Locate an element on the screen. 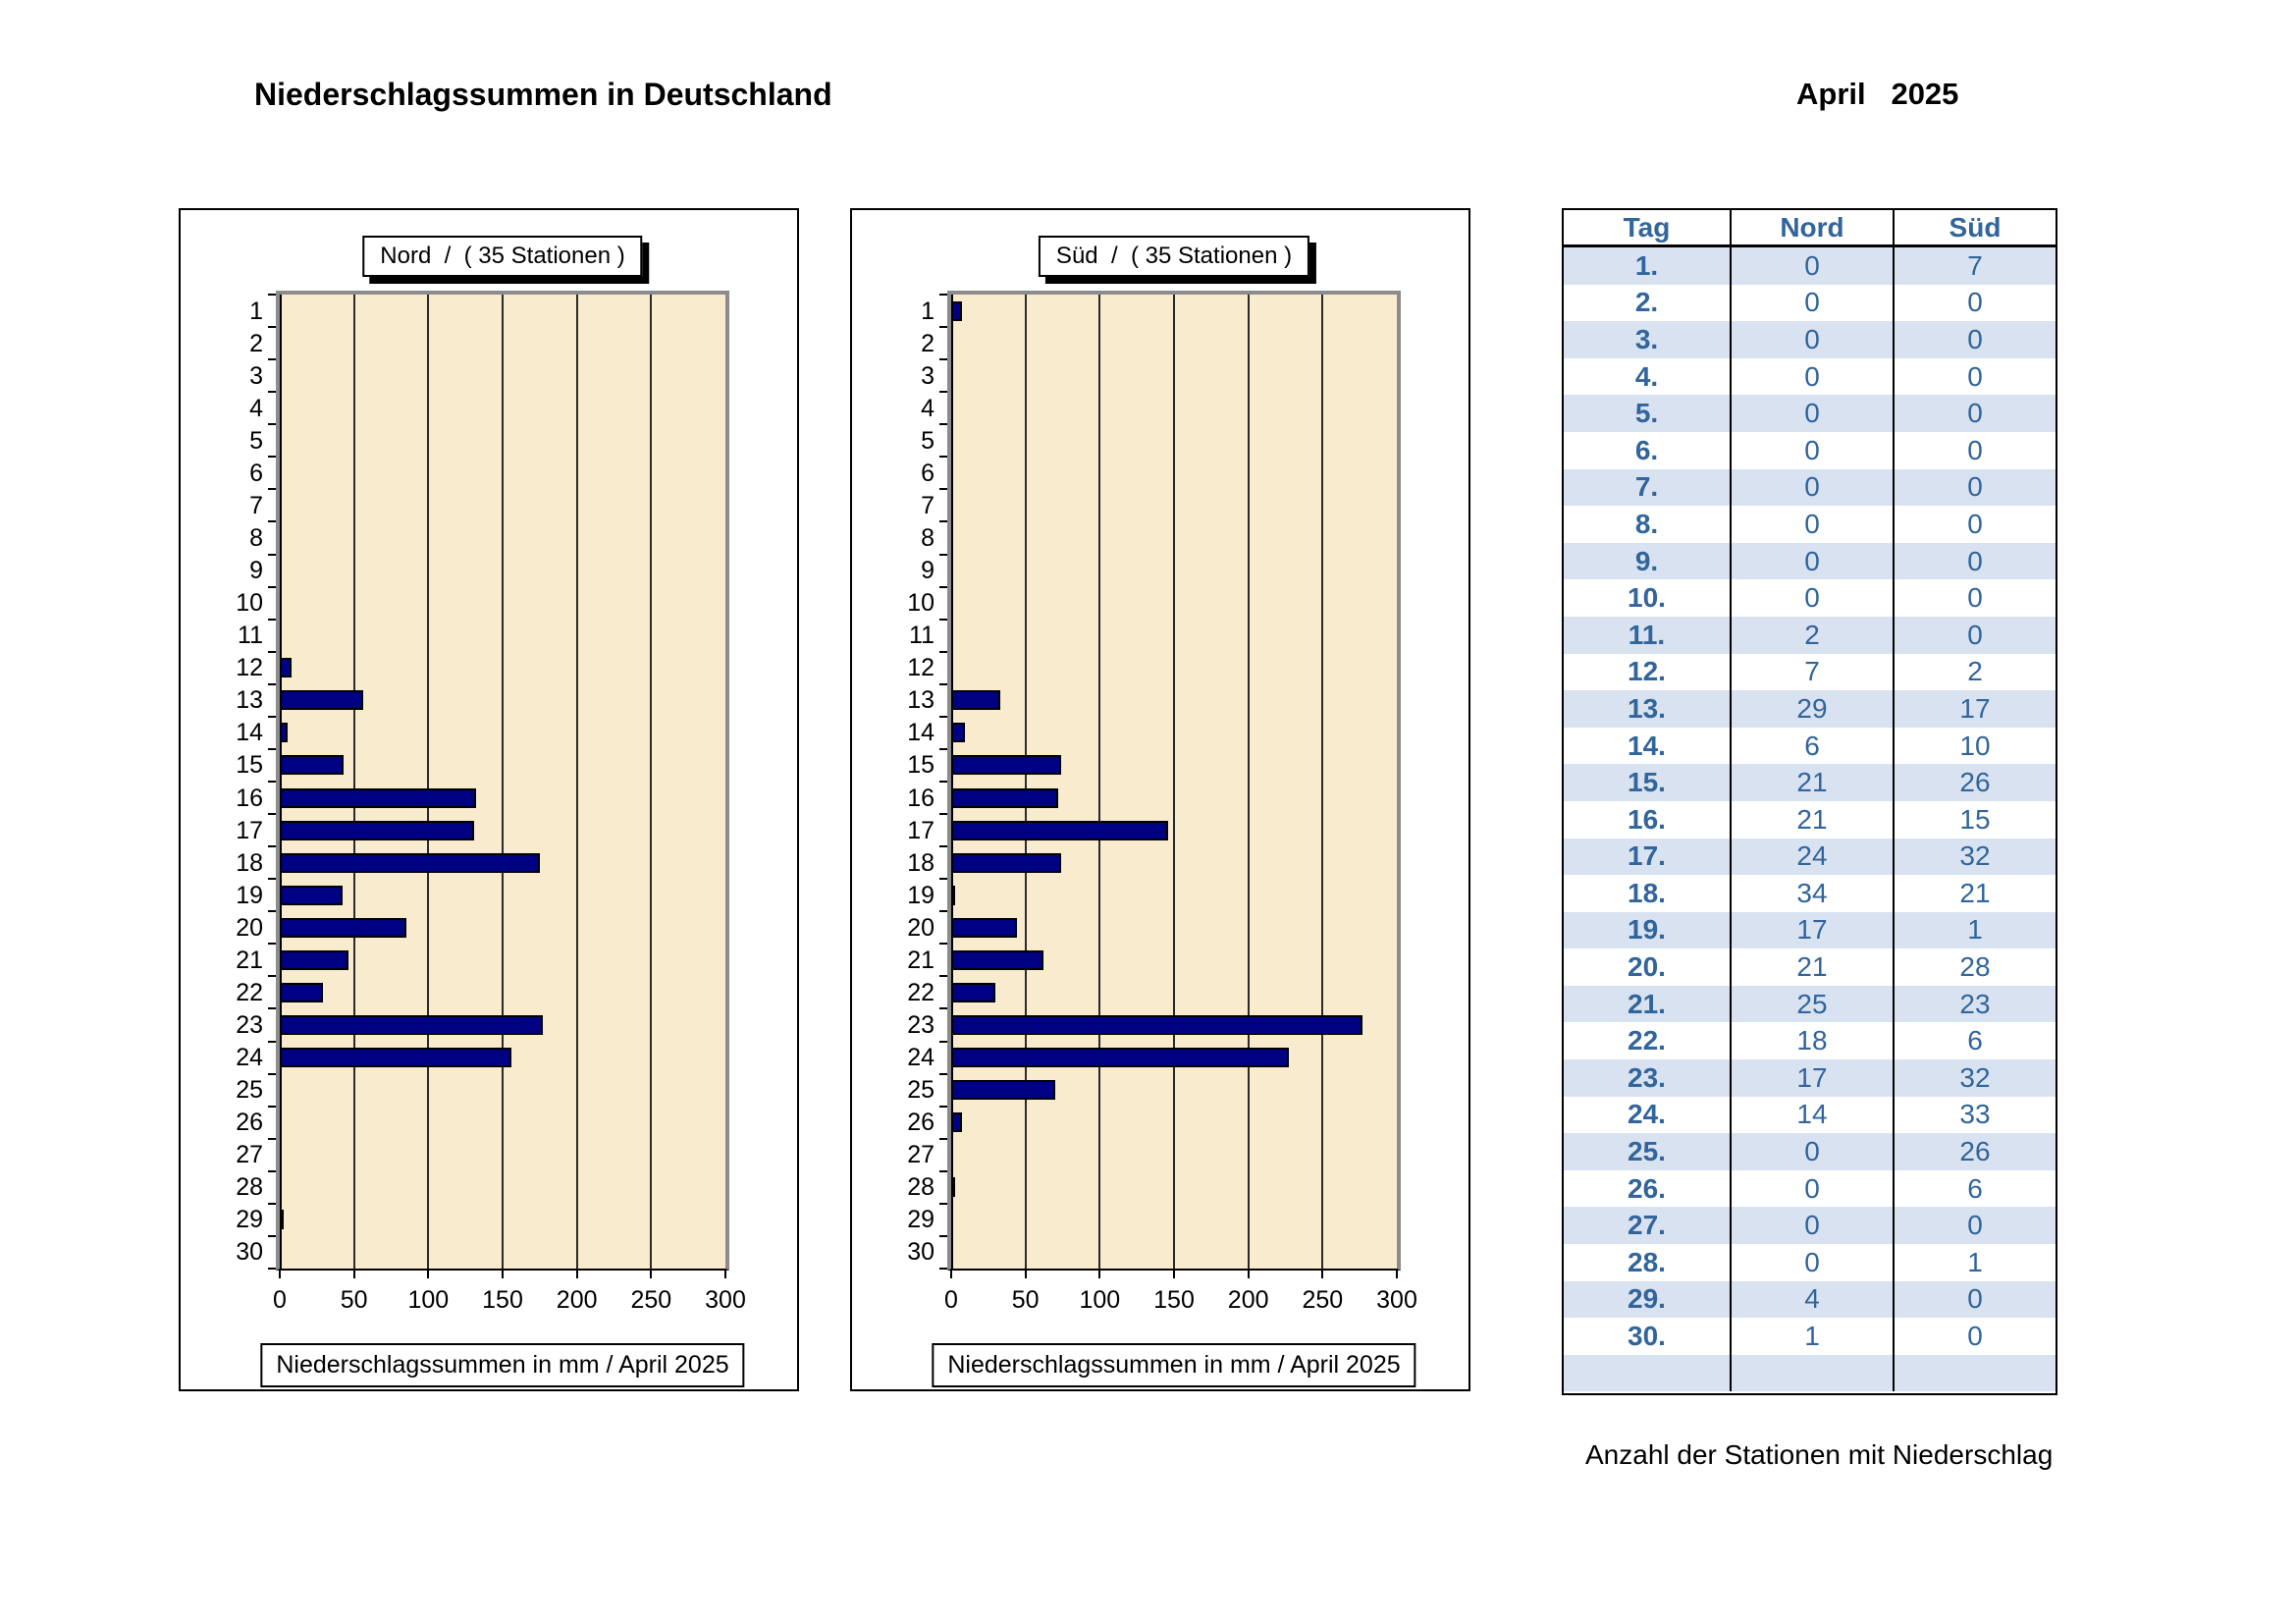 The image size is (2296, 1624). table-day-26: 26. is located at coordinates (1647, 1188).